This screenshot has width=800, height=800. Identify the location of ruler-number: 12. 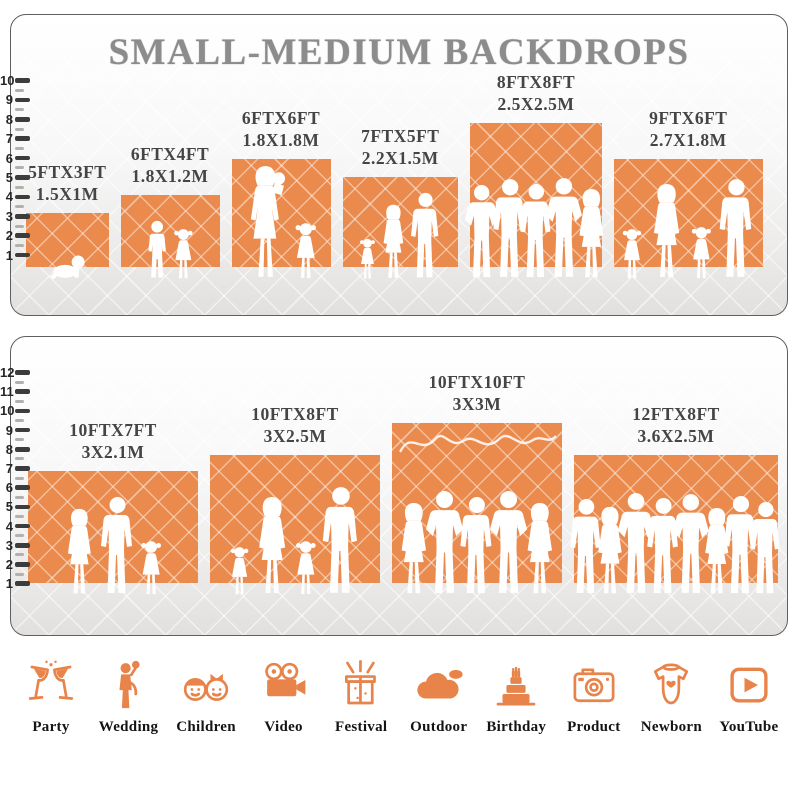
(7, 372).